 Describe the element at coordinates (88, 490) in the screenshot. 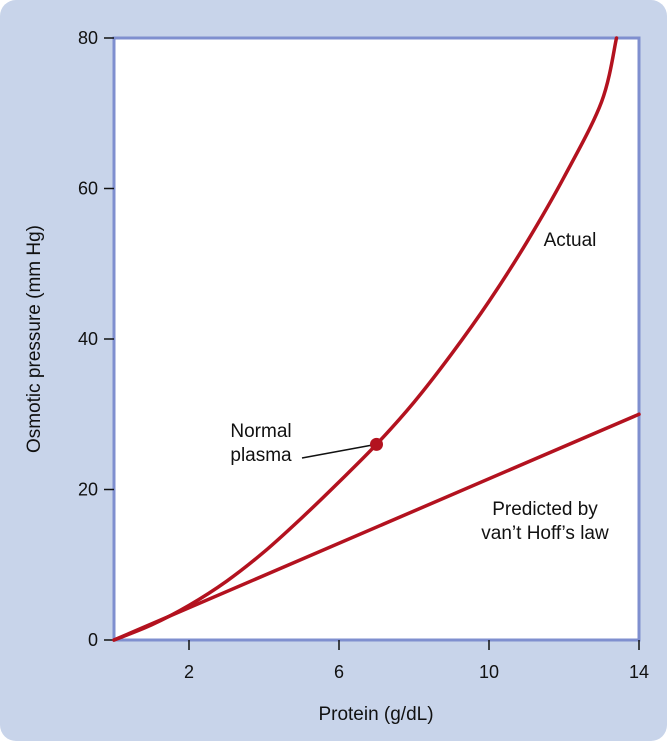

I see `y-tick-label: 20` at that location.